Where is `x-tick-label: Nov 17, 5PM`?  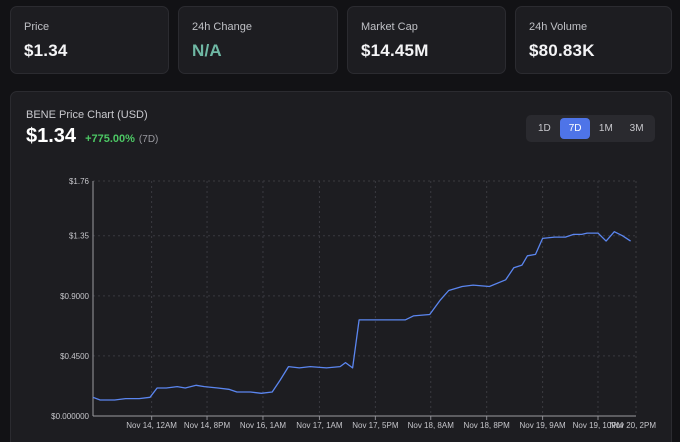 x-tick-label: Nov 17, 5PM is located at coordinates (375, 425).